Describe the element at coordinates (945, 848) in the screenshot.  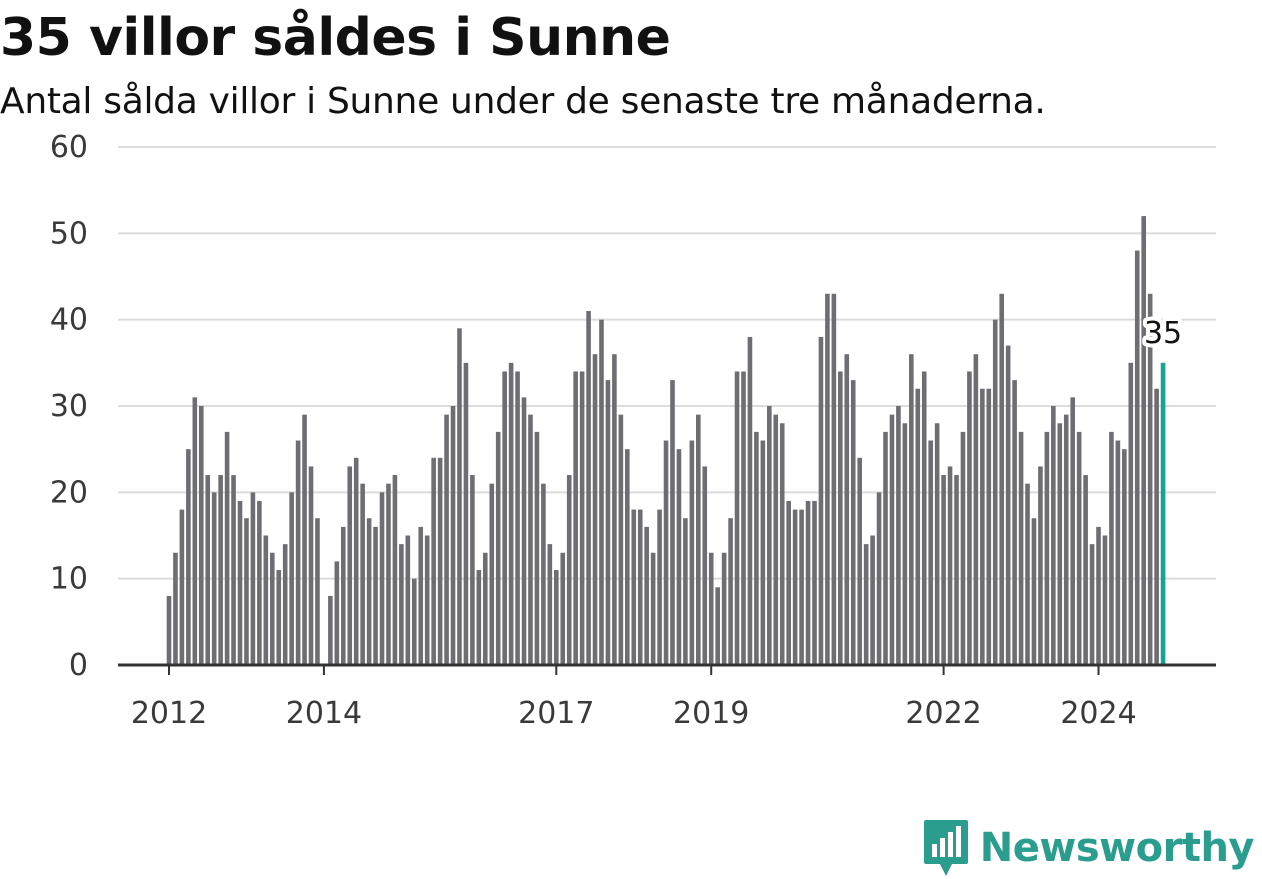
I see `bar-chart-logo-icon` at that location.